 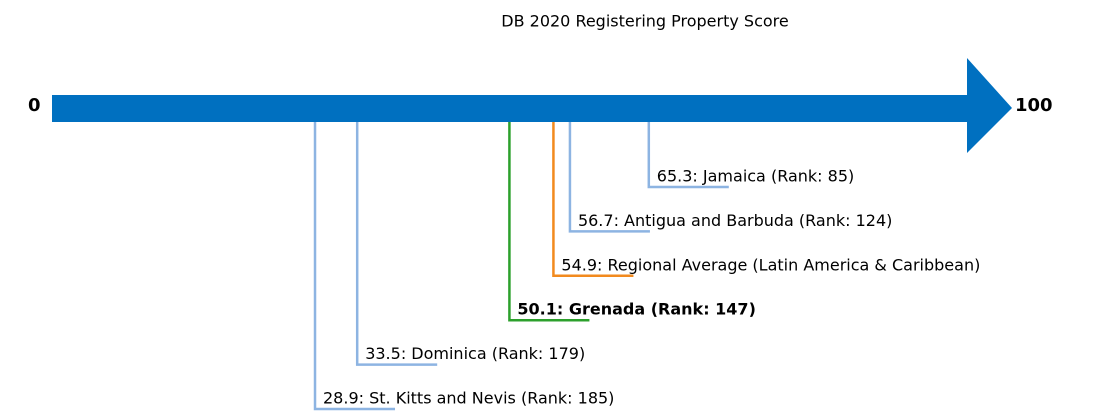 What do you see at coordinates (735, 220) in the screenshot?
I see `value-label: 56.7: Antigua and Barbuda (Rank: 124)` at bounding box center [735, 220].